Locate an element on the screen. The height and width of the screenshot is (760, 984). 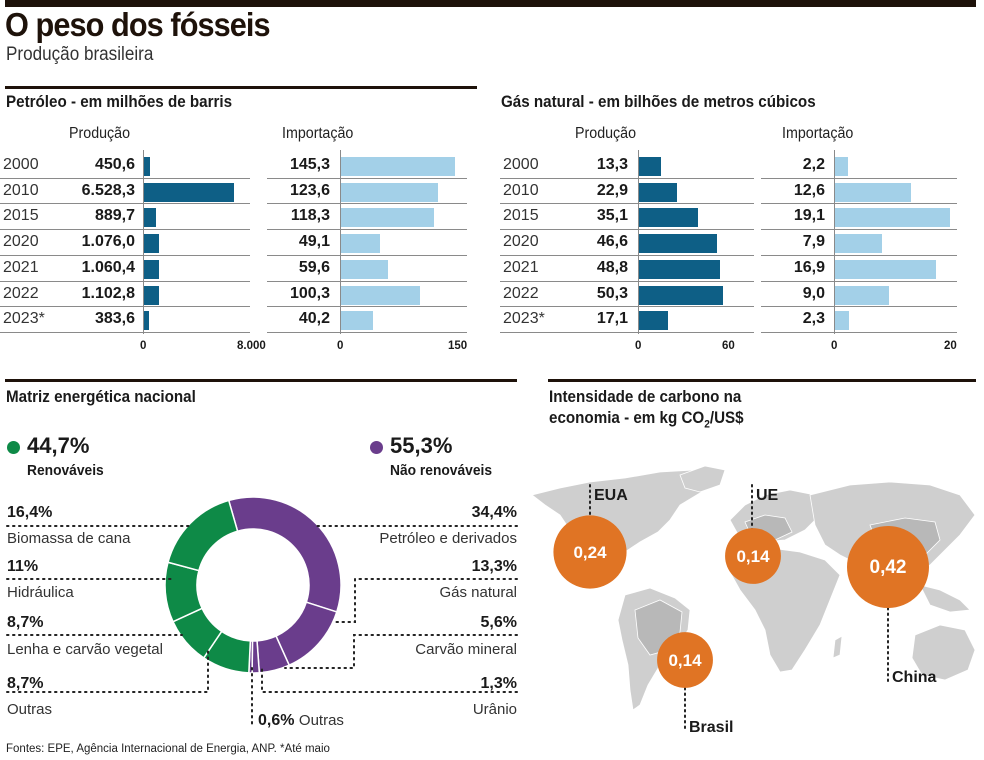
imp-value: 49,1 is located at coordinates (314, 242).